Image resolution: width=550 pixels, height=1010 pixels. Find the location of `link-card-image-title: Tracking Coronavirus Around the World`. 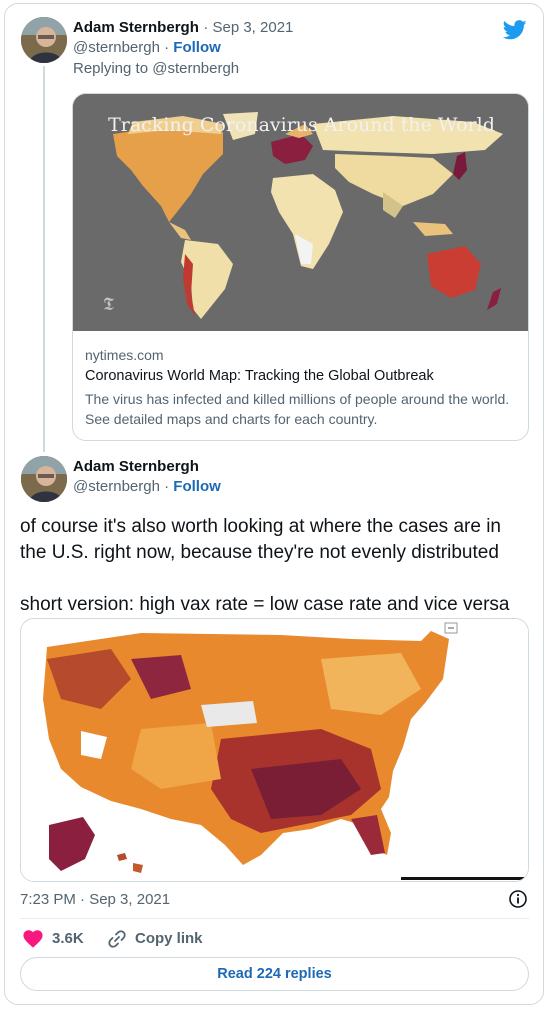

link-card-image-title: Tracking Coronavirus Around the World is located at coordinates (301, 125).